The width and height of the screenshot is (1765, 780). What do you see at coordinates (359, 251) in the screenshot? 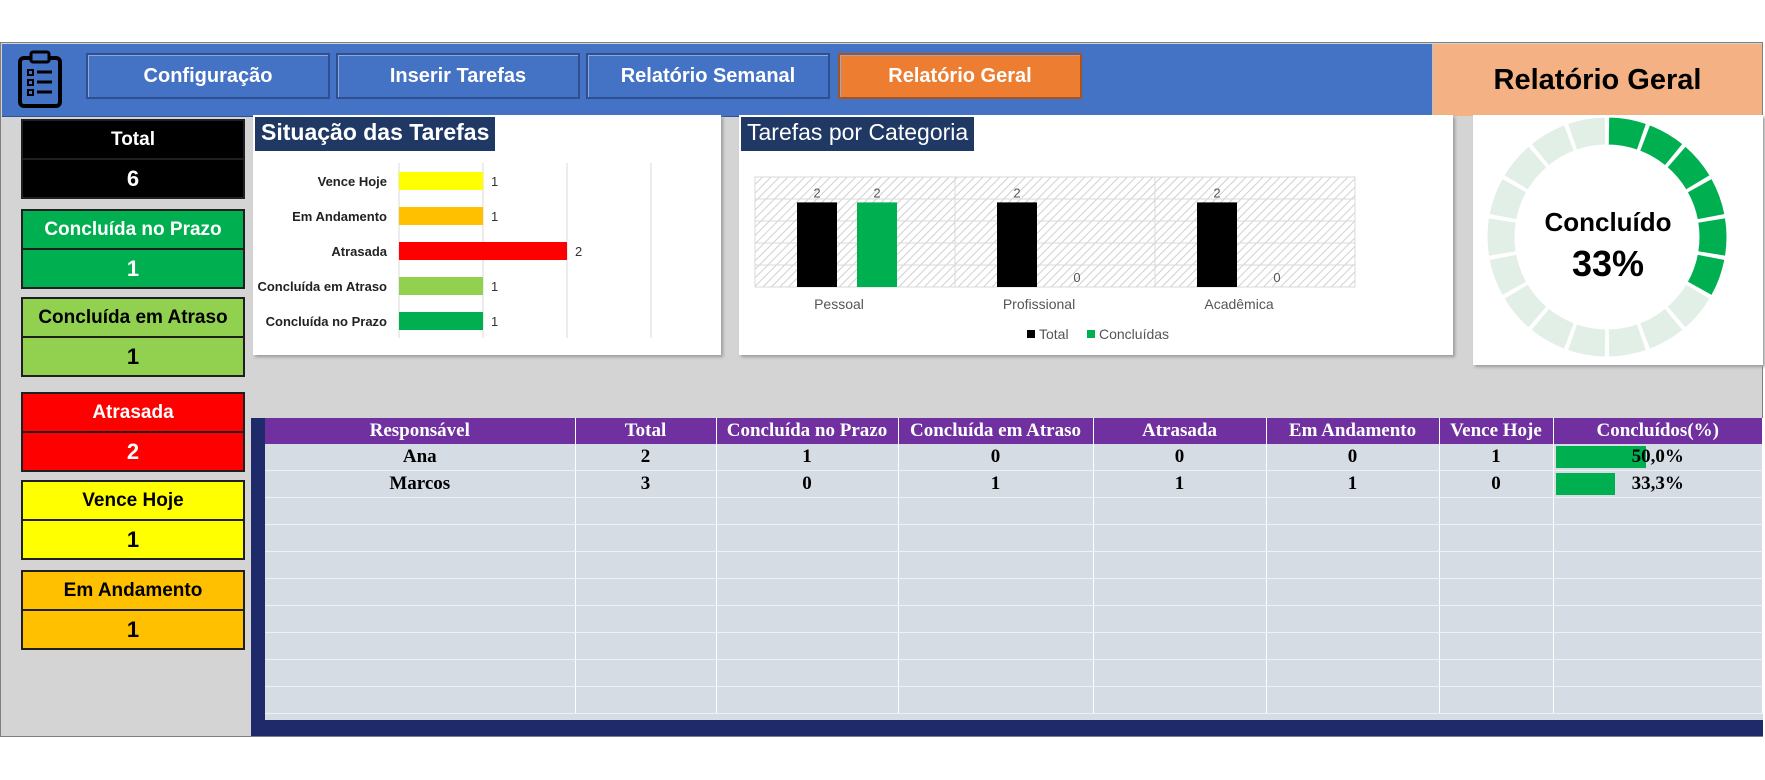
I see `category-label: Atrasada` at bounding box center [359, 251].